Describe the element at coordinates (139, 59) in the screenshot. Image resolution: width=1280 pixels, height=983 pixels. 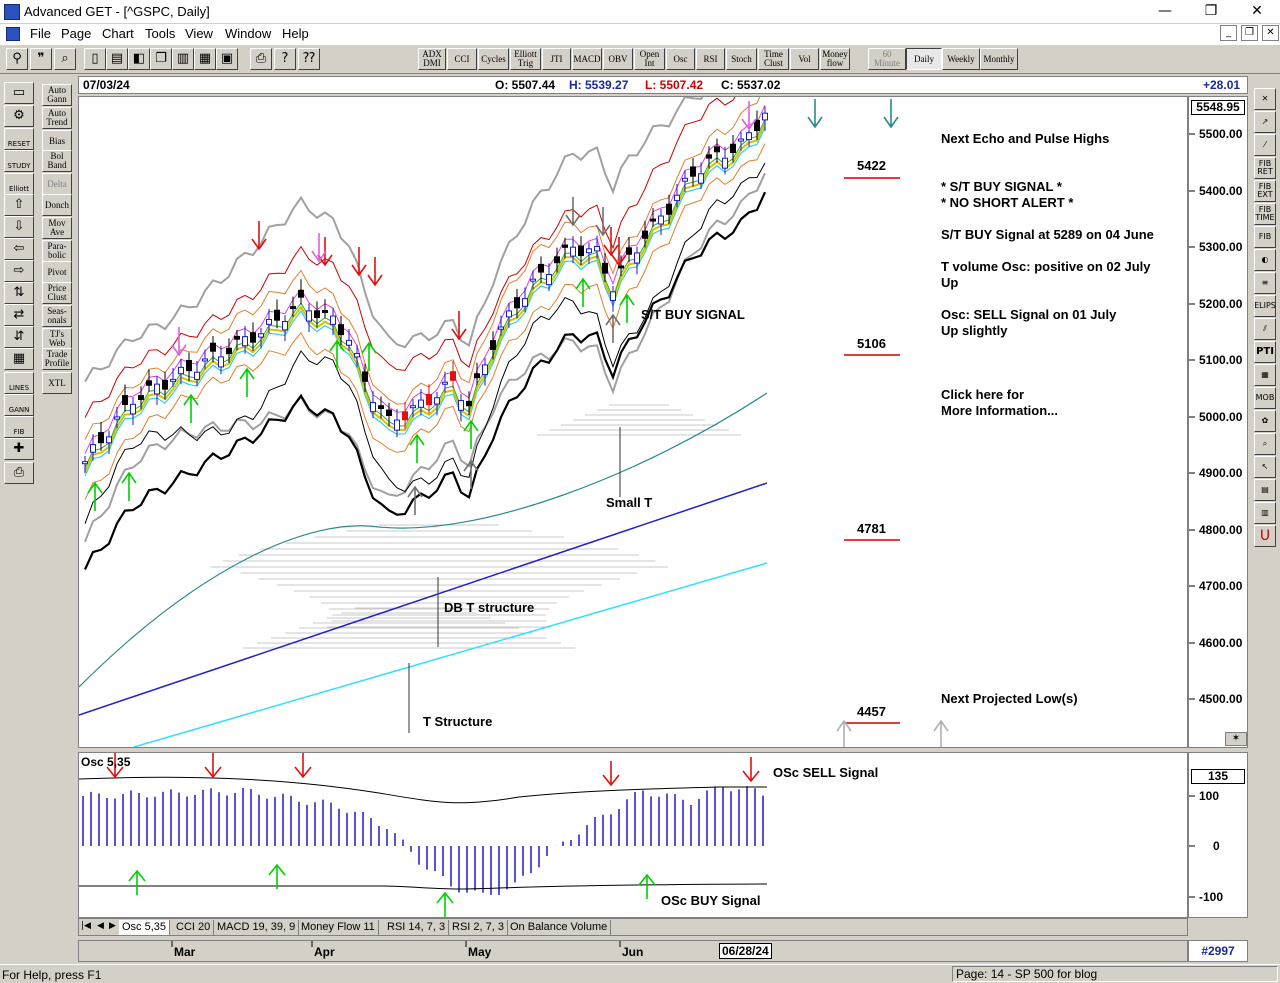
I see `chart-back-icon: ◧` at that location.